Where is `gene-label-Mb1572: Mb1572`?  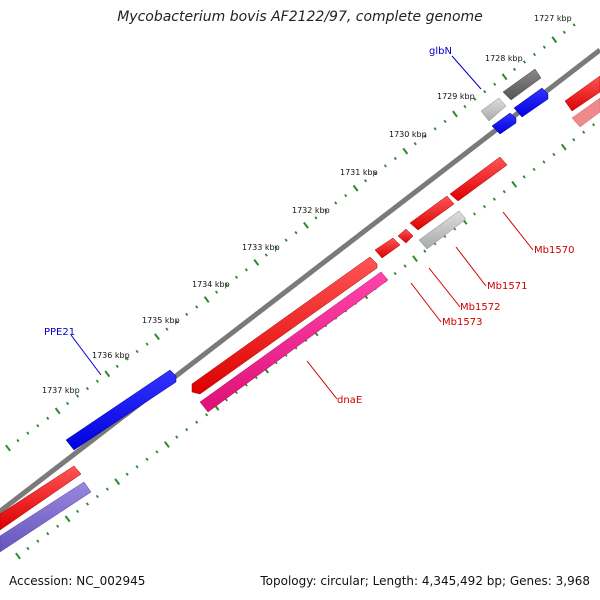
gene-label-Mb1572: Mb1572 is located at coordinates (480, 307).